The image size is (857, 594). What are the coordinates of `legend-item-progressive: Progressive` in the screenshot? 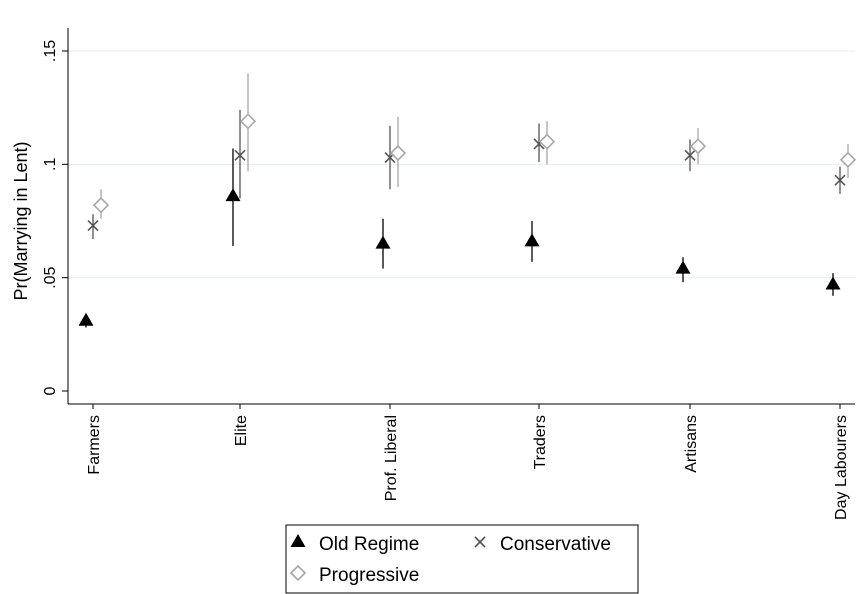 It's located at (354, 575).